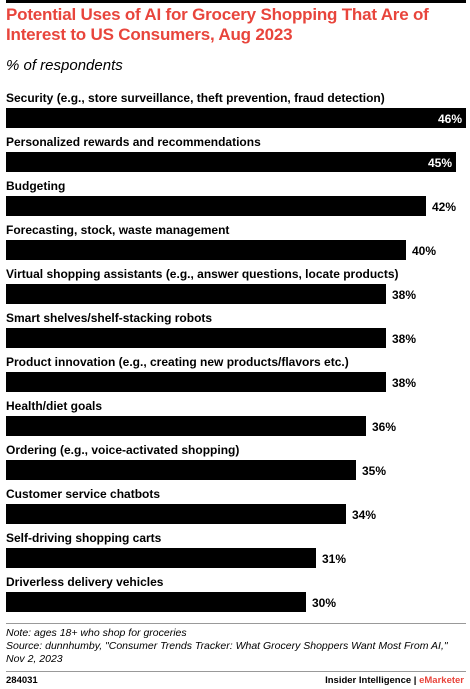  Describe the element at coordinates (334, 559) in the screenshot. I see `value-label: 31%` at that location.